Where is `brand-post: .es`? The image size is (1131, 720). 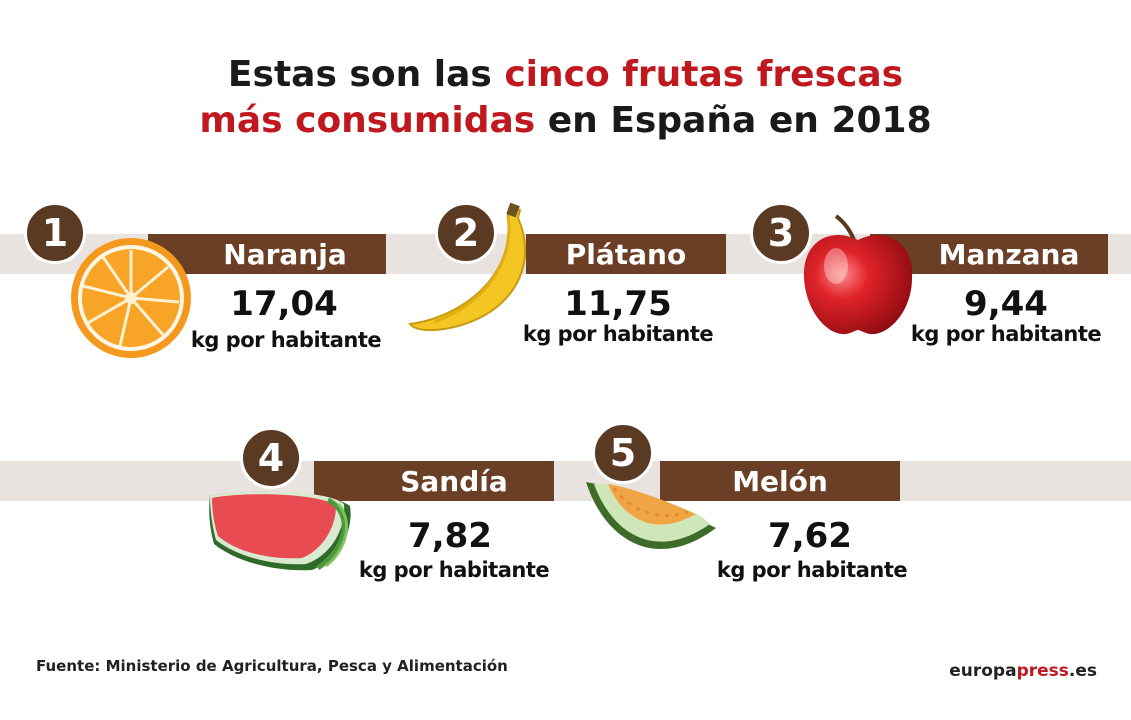 brand-post: .es is located at coordinates (1082, 671).